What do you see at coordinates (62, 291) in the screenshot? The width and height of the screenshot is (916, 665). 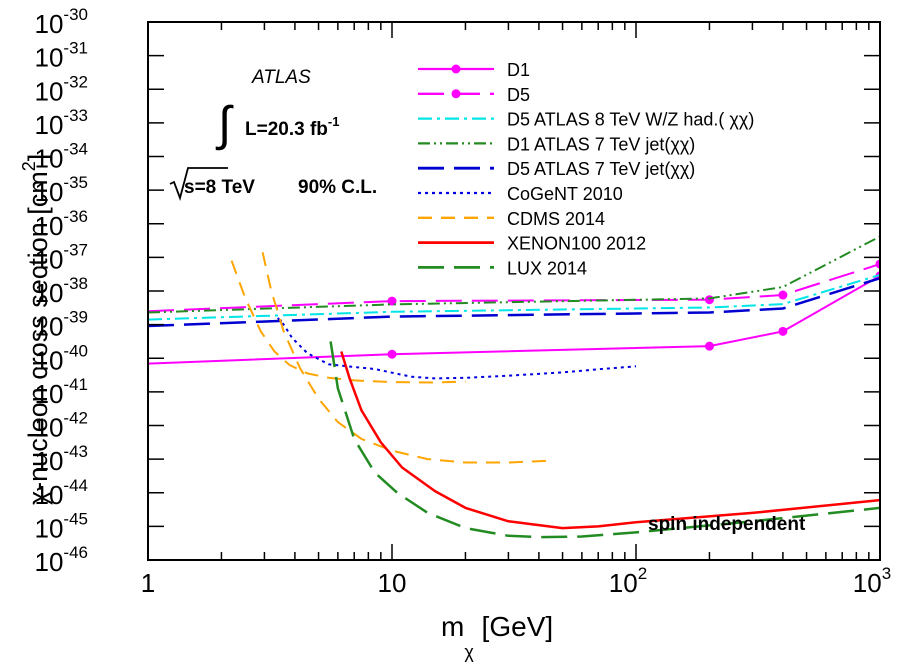 I see `y-tick-label: 10-38` at bounding box center [62, 291].